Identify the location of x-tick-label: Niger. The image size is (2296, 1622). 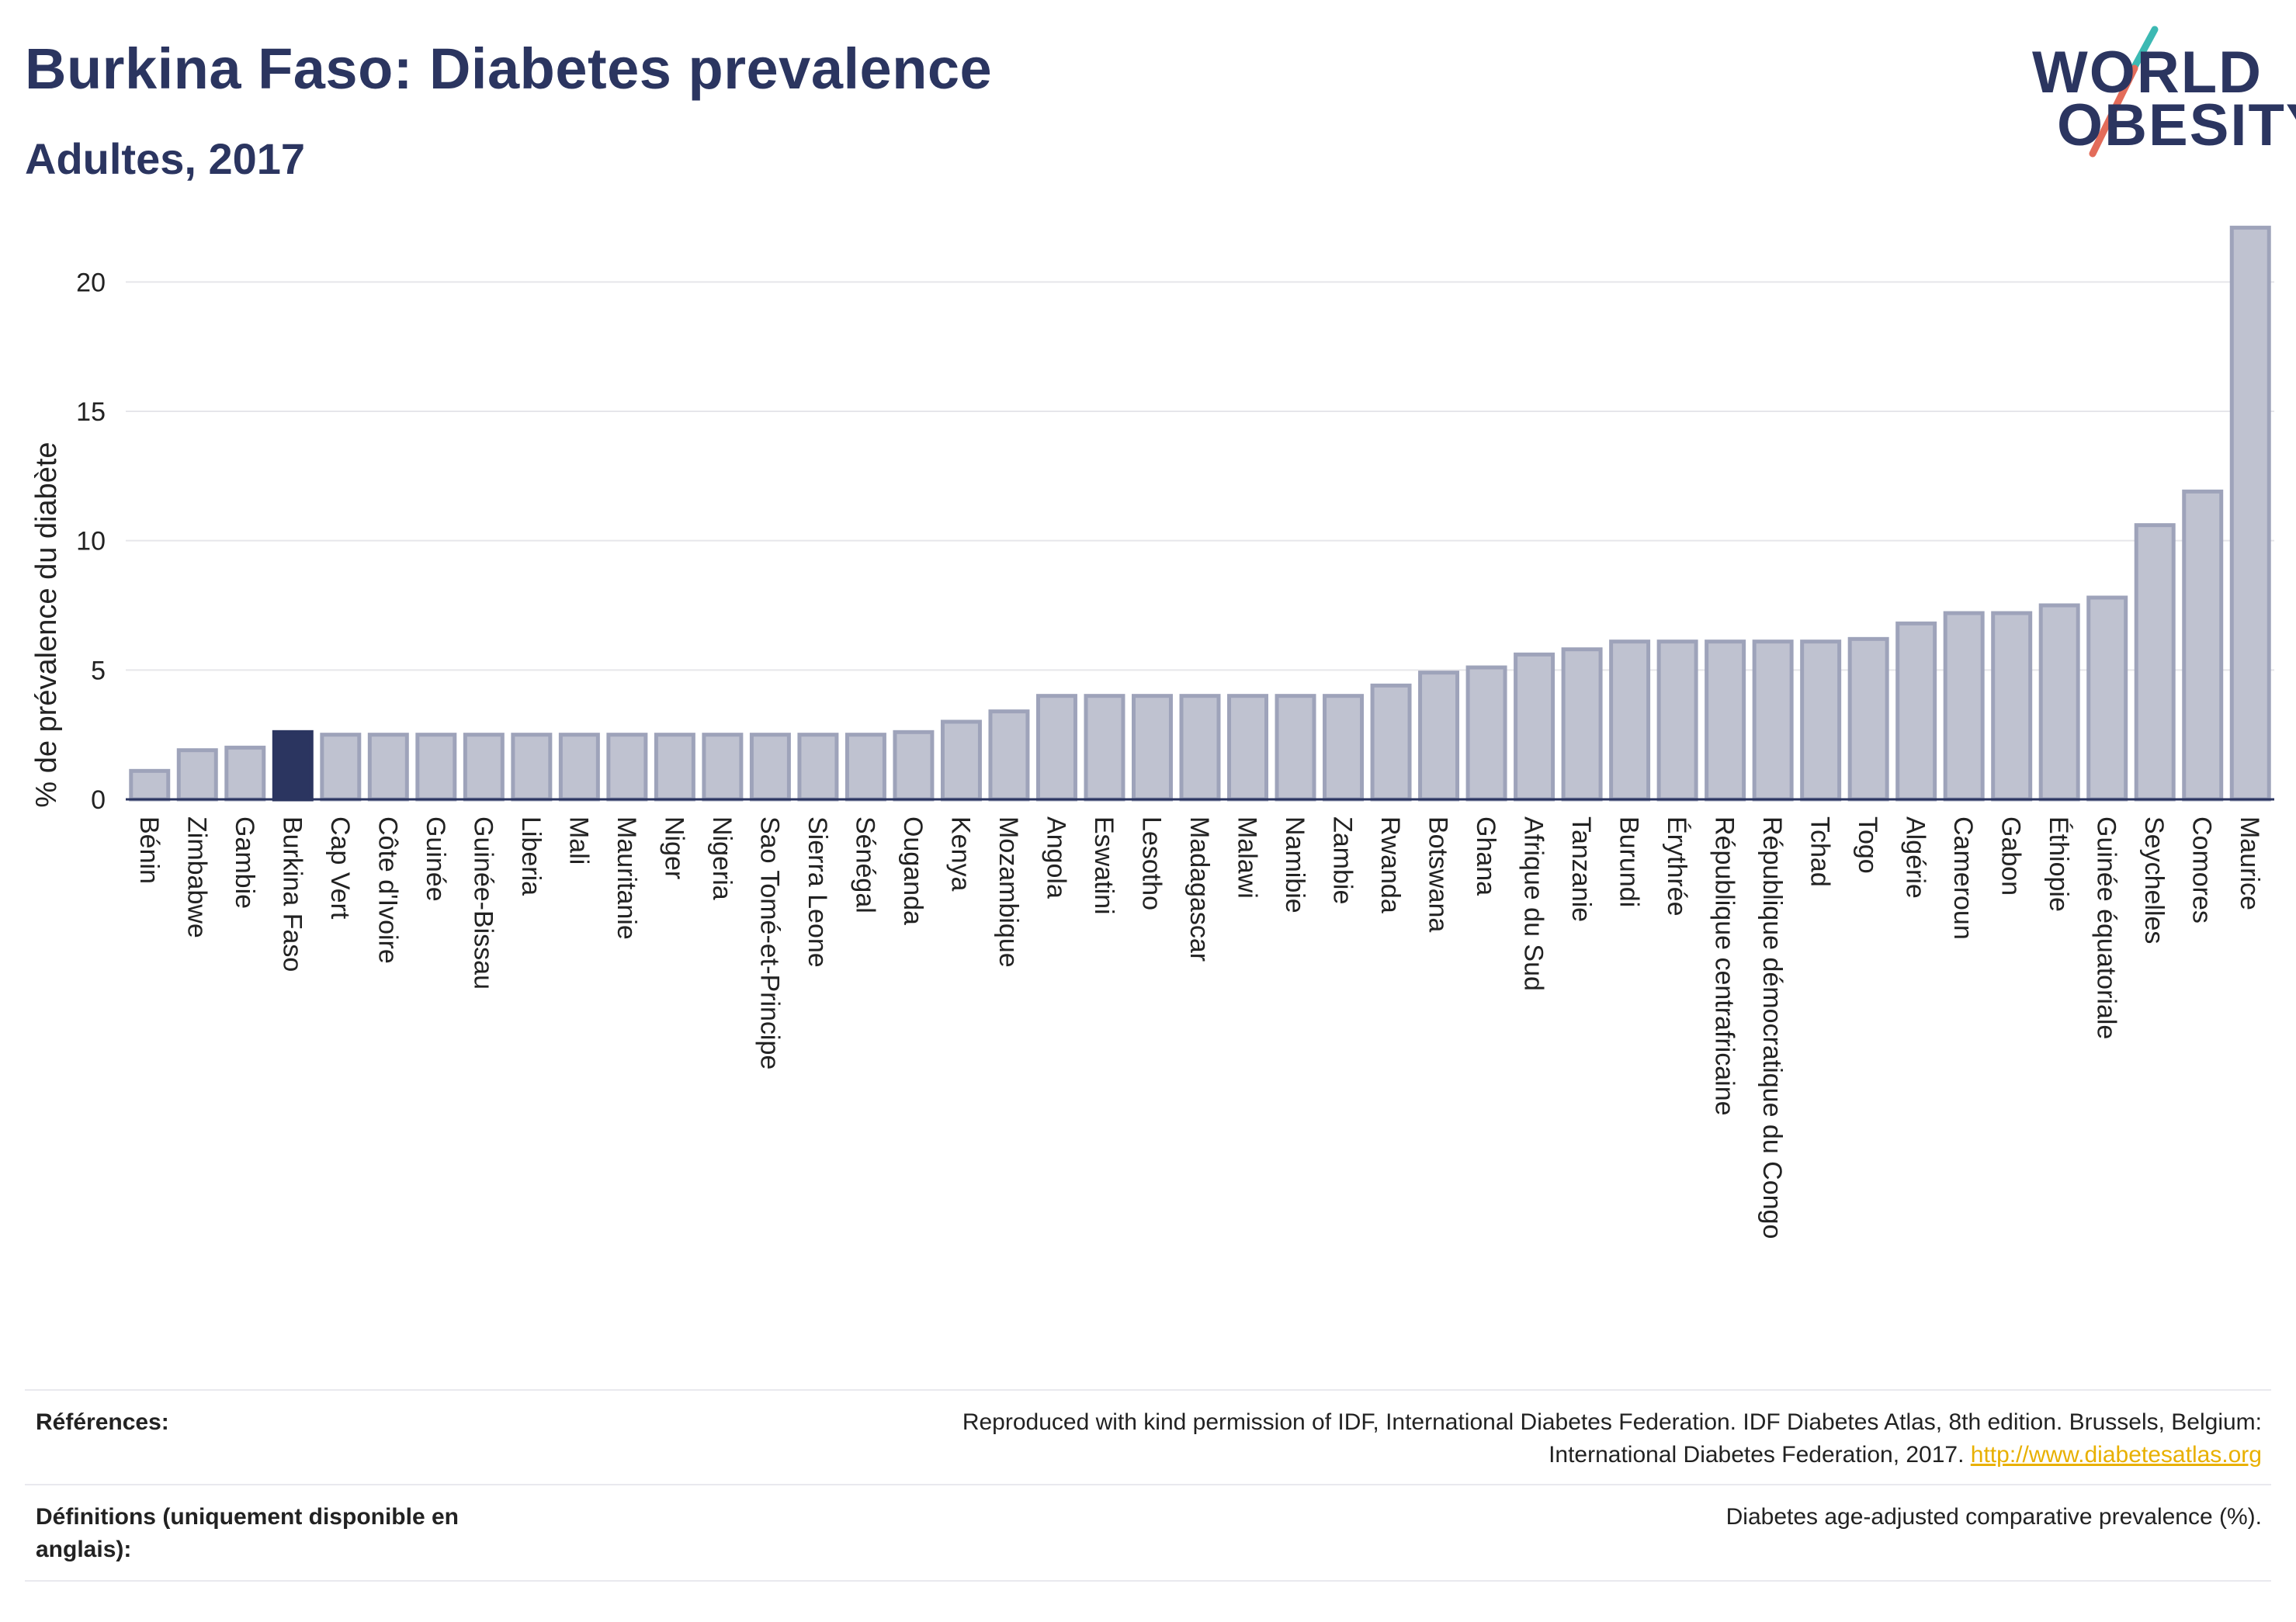
(673, 848).